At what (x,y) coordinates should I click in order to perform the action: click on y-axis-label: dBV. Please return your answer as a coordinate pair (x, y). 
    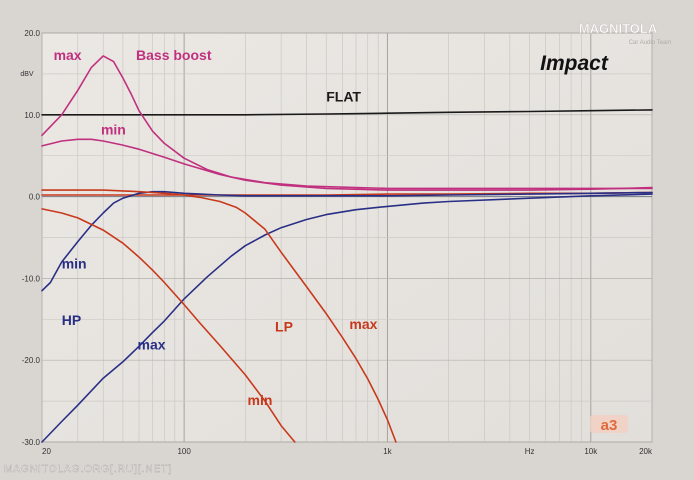
    Looking at the image, I should click on (27, 74).